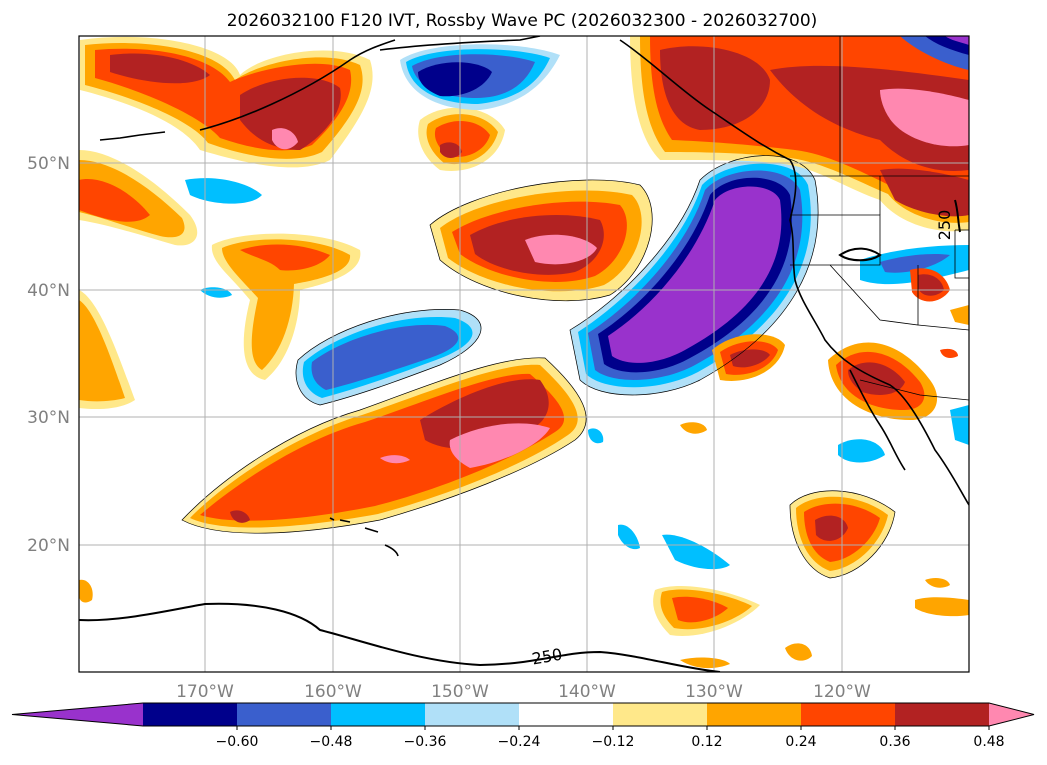 This screenshot has width=1047, height=765. What do you see at coordinates (48, 355) in the screenshot?
I see `lat-tick-labels: 50°N 40°N 30°N 20°N` at bounding box center [48, 355].